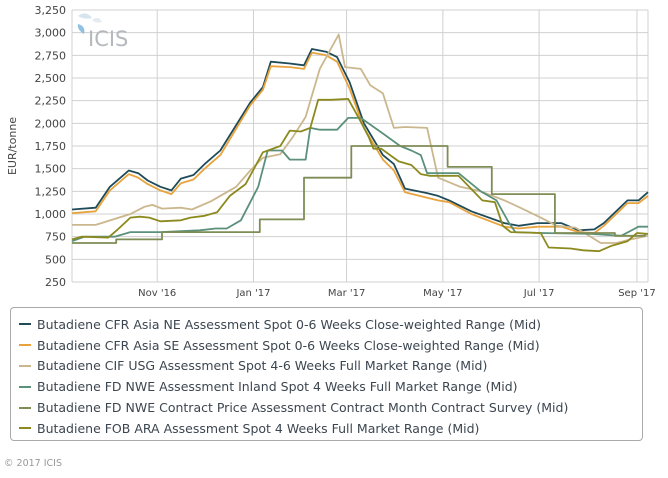 The image size is (668, 478). I want to click on y-tick-label: 250, so click(55, 282).